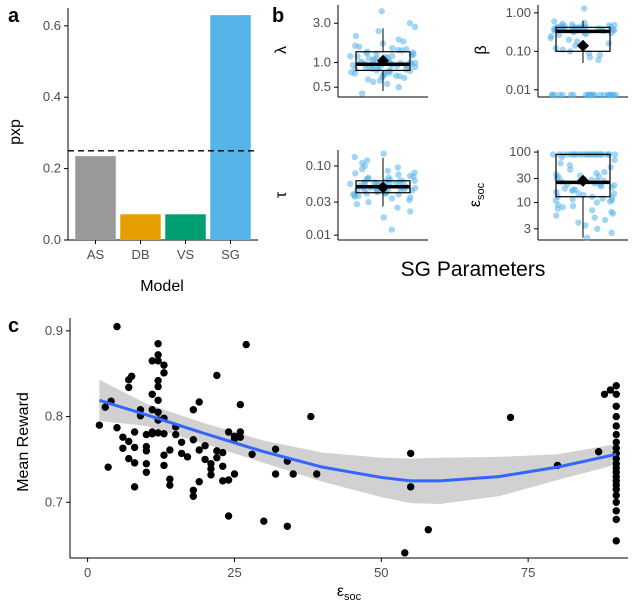  What do you see at coordinates (318, 165) in the screenshot?
I see `panel-b-tau-y-tick-label: 0.10` at bounding box center [318, 165].